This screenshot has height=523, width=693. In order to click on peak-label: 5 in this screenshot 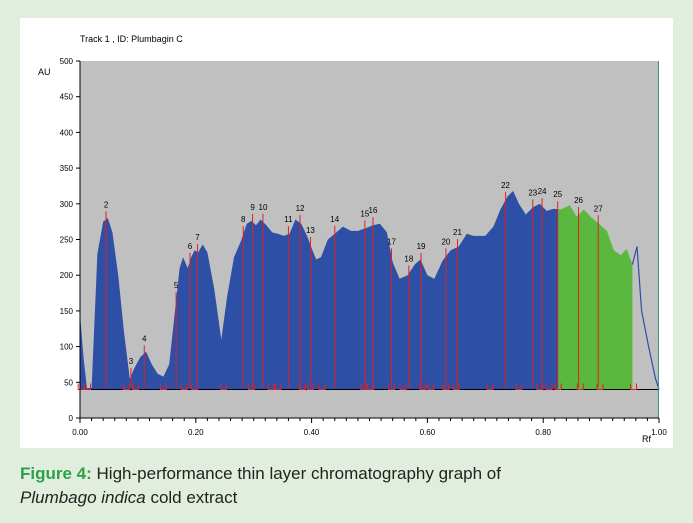, I will do `click(176, 285)`.